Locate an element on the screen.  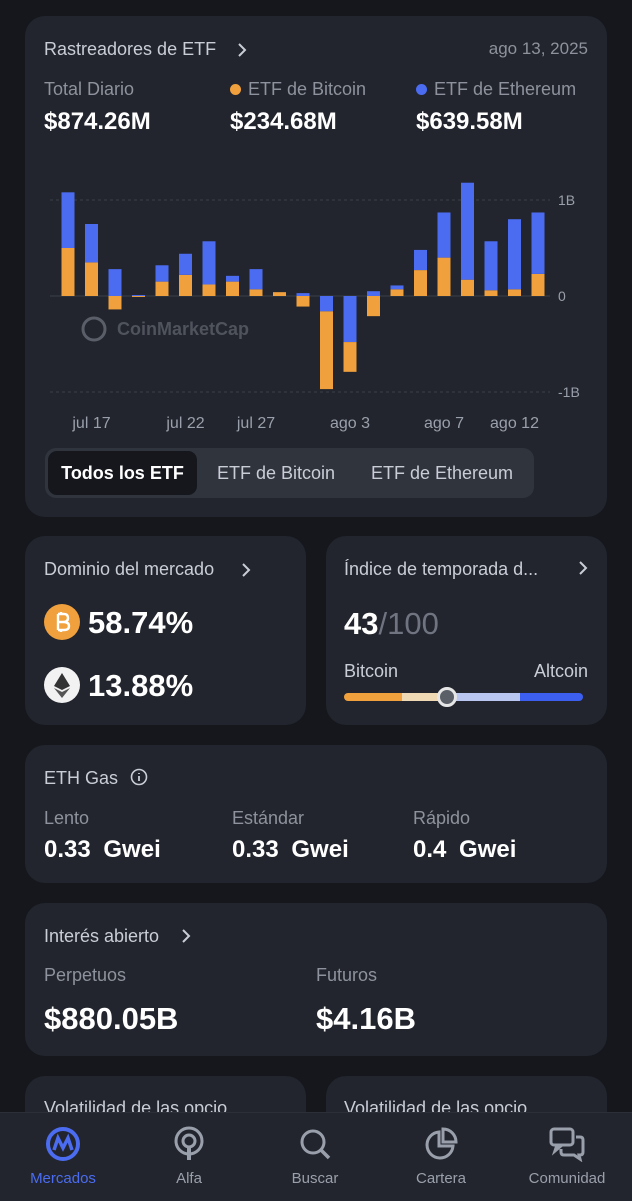
dominance-title: Dominio del mercado is located at coordinates (129, 569).